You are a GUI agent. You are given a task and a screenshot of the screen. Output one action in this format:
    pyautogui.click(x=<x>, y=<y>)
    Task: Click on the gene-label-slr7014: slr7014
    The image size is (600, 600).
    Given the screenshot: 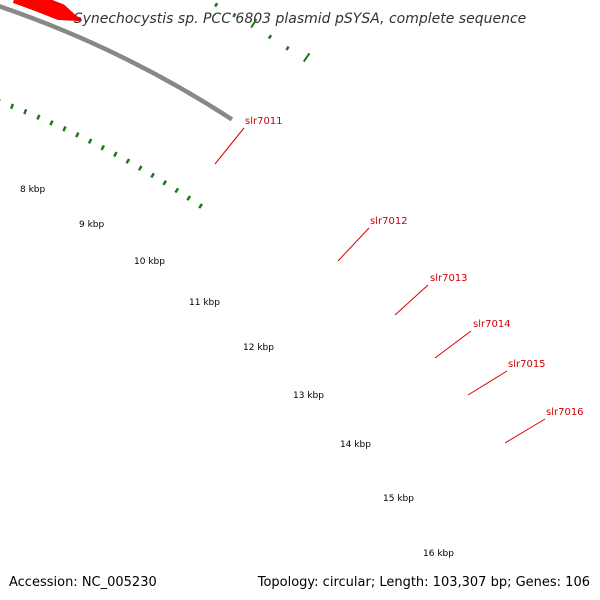 What is the action you would take?
    pyautogui.click(x=492, y=324)
    